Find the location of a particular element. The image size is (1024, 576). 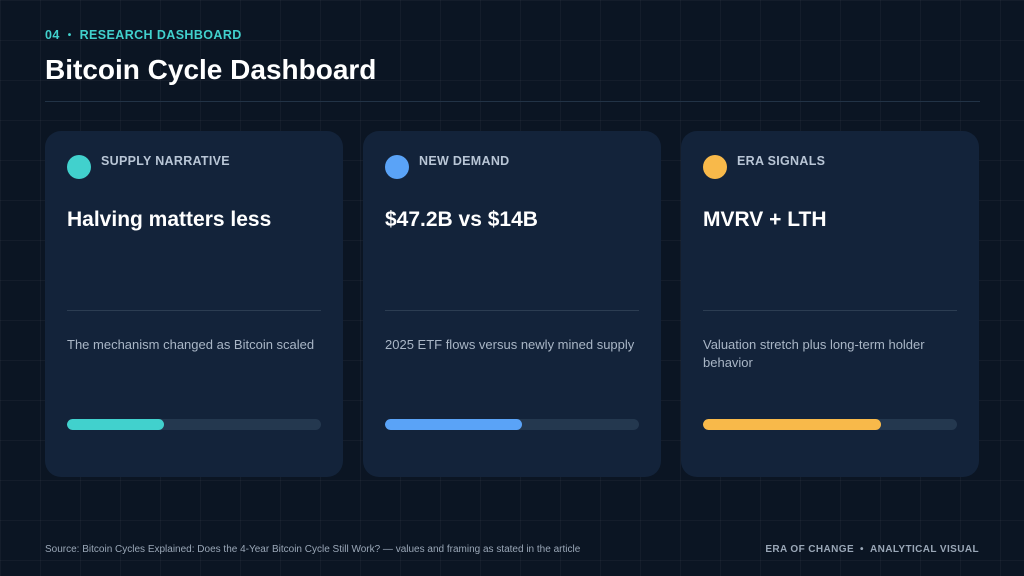

card-headline: $47.2B vs $14B is located at coordinates (461, 219).